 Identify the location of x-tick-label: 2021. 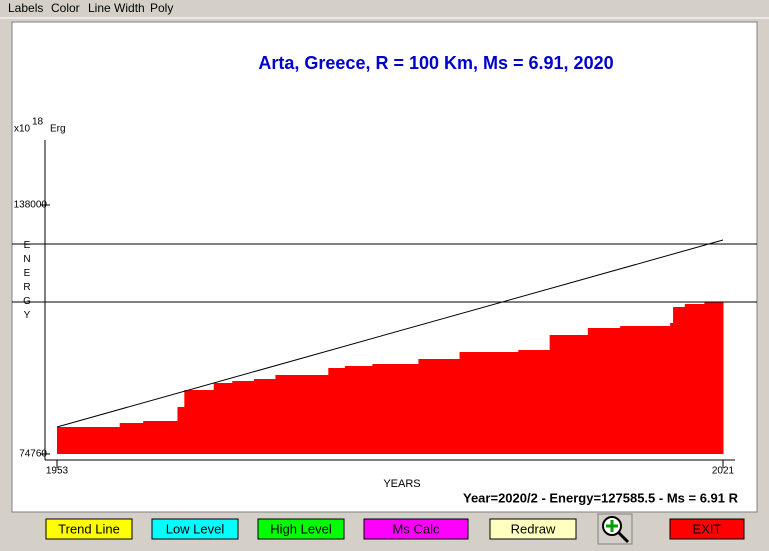
(723, 471).